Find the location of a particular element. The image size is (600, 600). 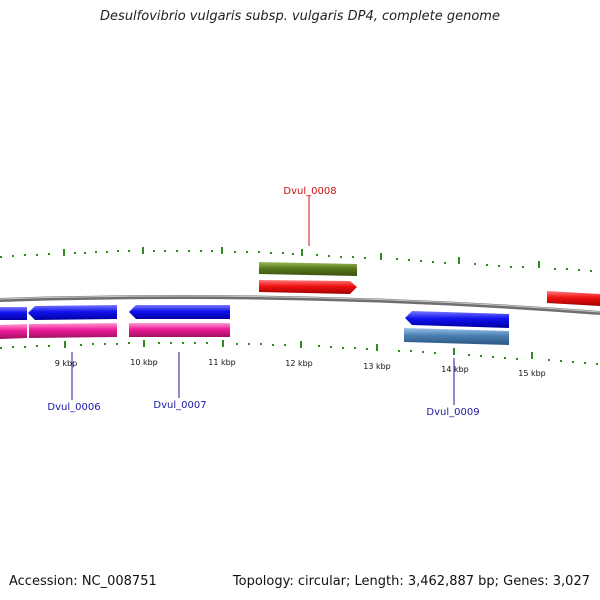

scale-label: 14 kbp is located at coordinates (455, 369).